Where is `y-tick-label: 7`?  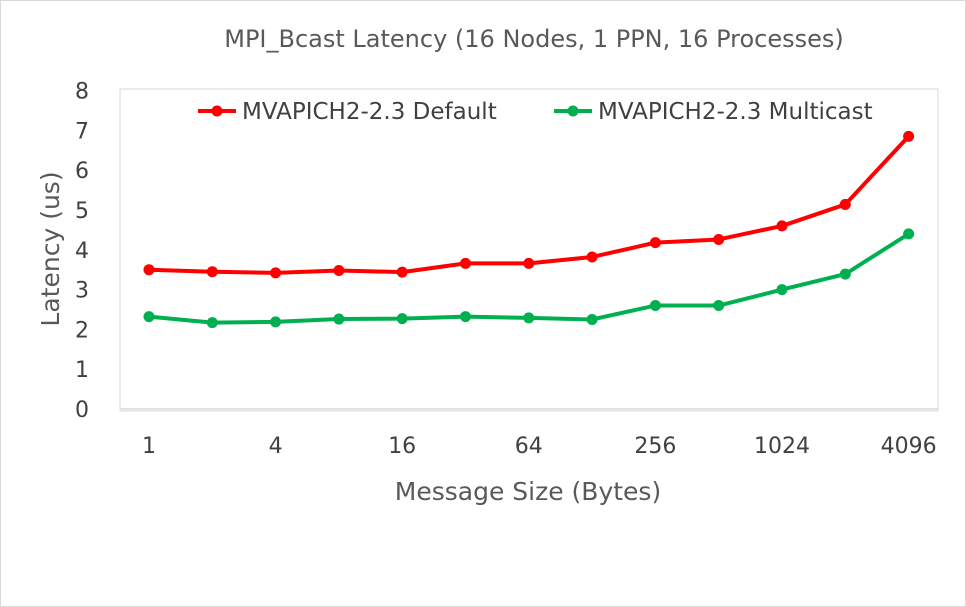
y-tick-label: 7 is located at coordinates (82, 131).